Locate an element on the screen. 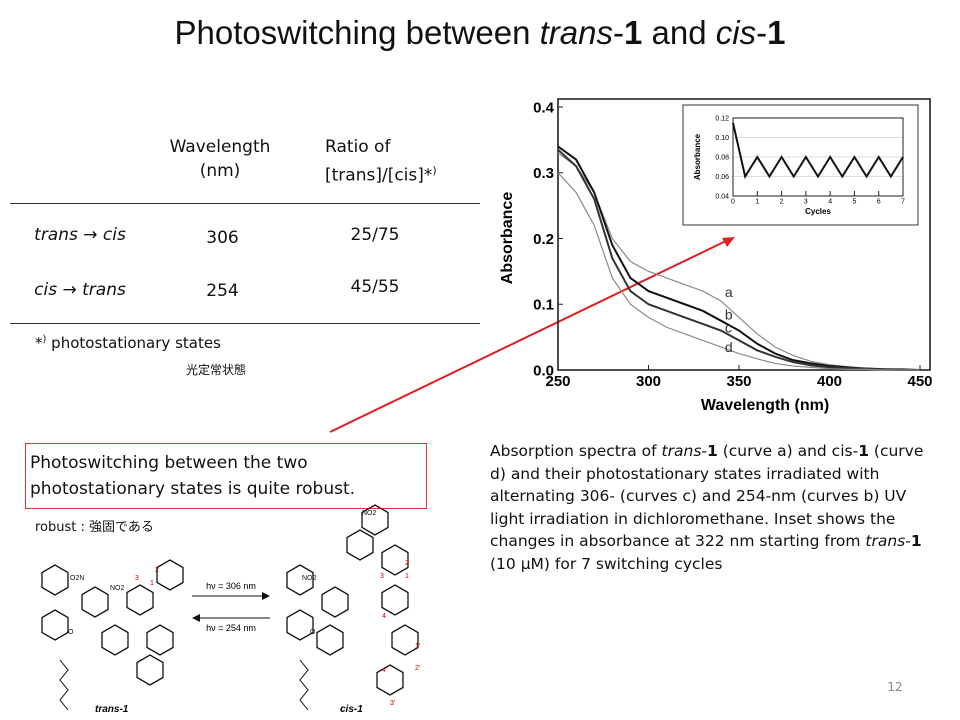 This screenshot has width=960, height=720. atom-label: 4 is located at coordinates (384, 616).